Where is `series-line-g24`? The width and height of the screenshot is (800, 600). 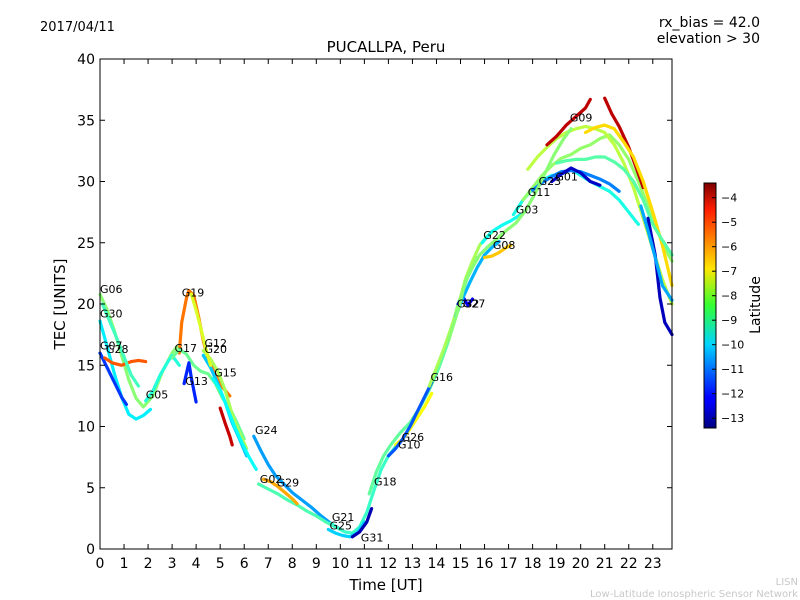 series-line-g24 is located at coordinates (297, 482).